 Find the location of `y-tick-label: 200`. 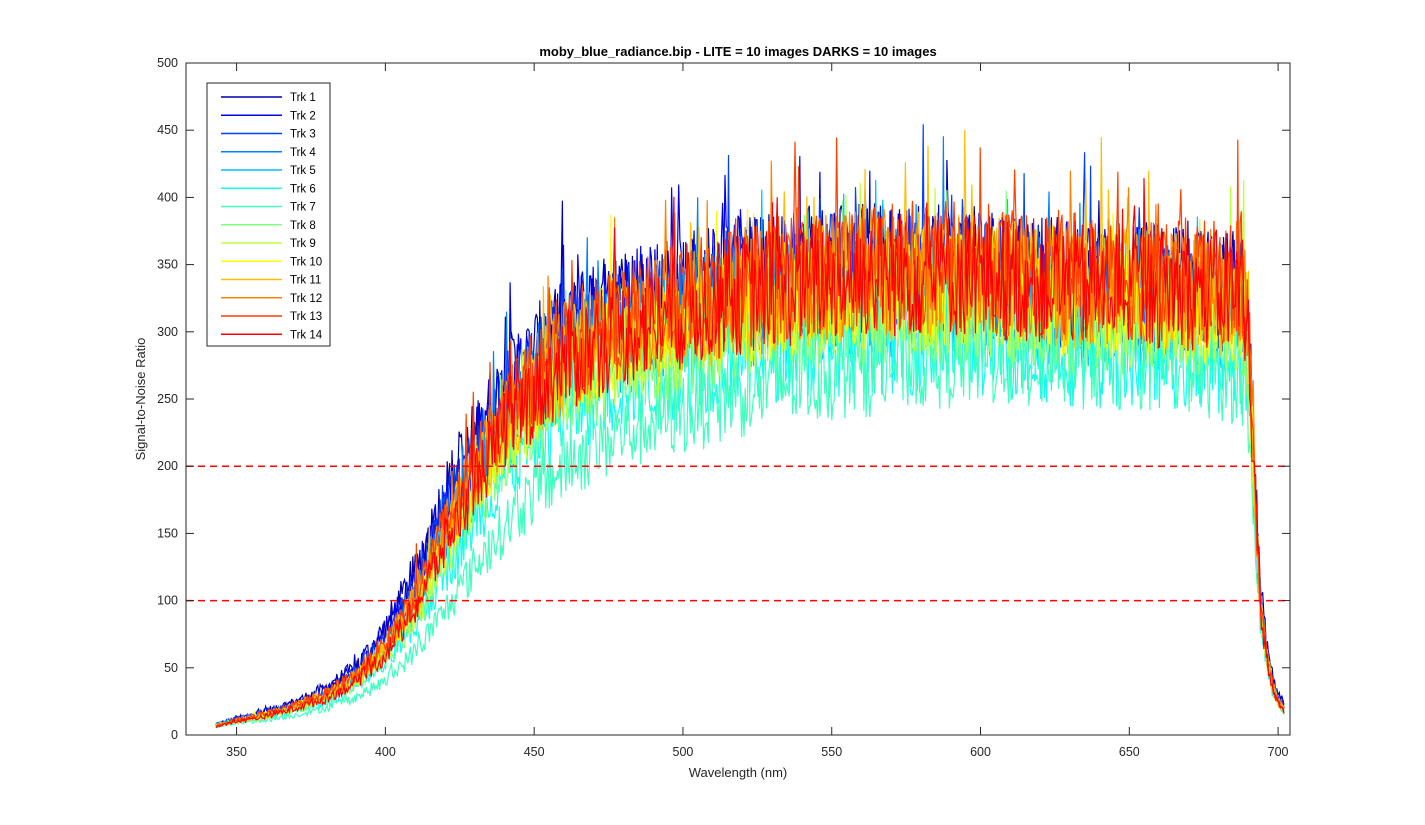

y-tick-label: 200 is located at coordinates (167, 466).